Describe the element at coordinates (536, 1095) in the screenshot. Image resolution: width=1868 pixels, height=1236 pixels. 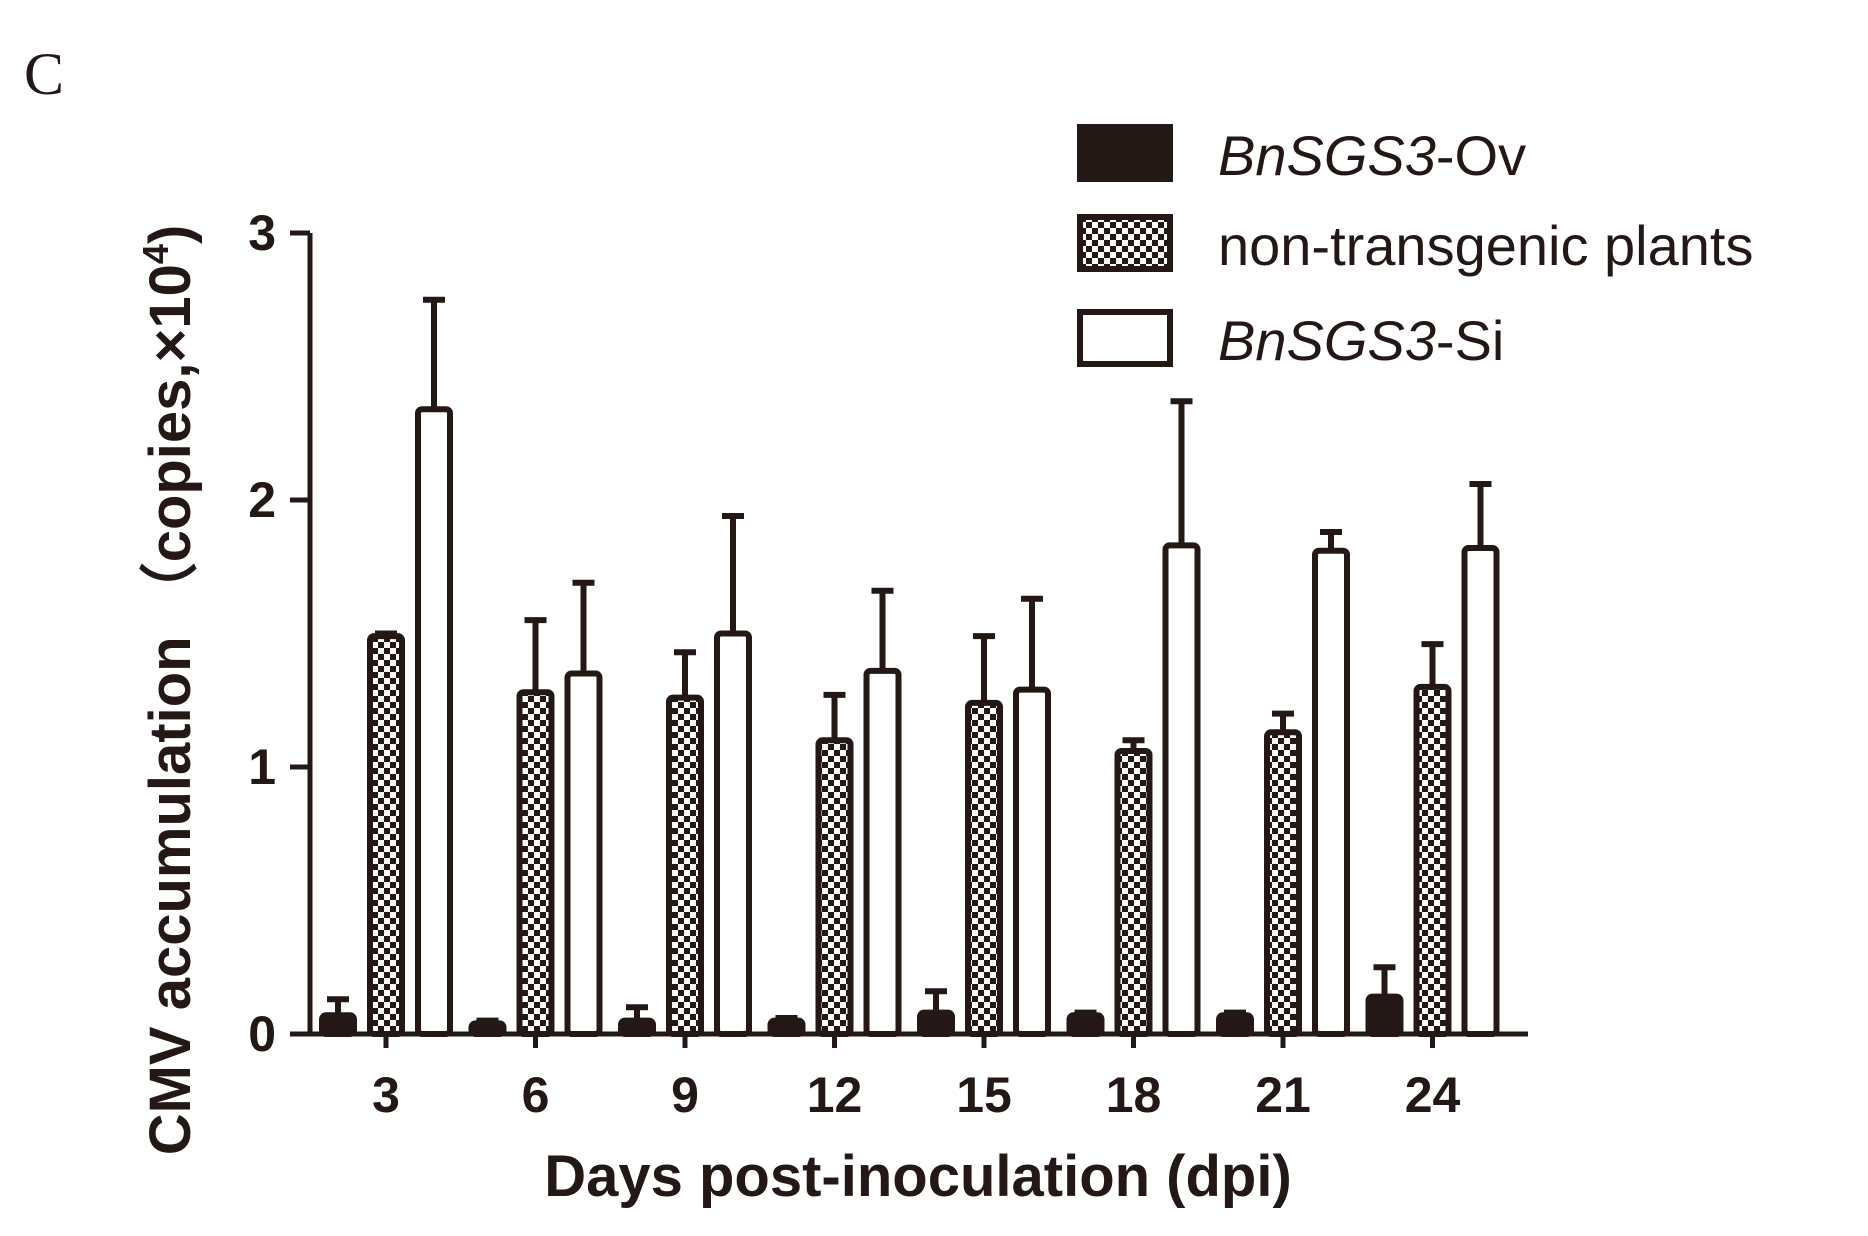
I see `x-tick-label: 6` at that location.